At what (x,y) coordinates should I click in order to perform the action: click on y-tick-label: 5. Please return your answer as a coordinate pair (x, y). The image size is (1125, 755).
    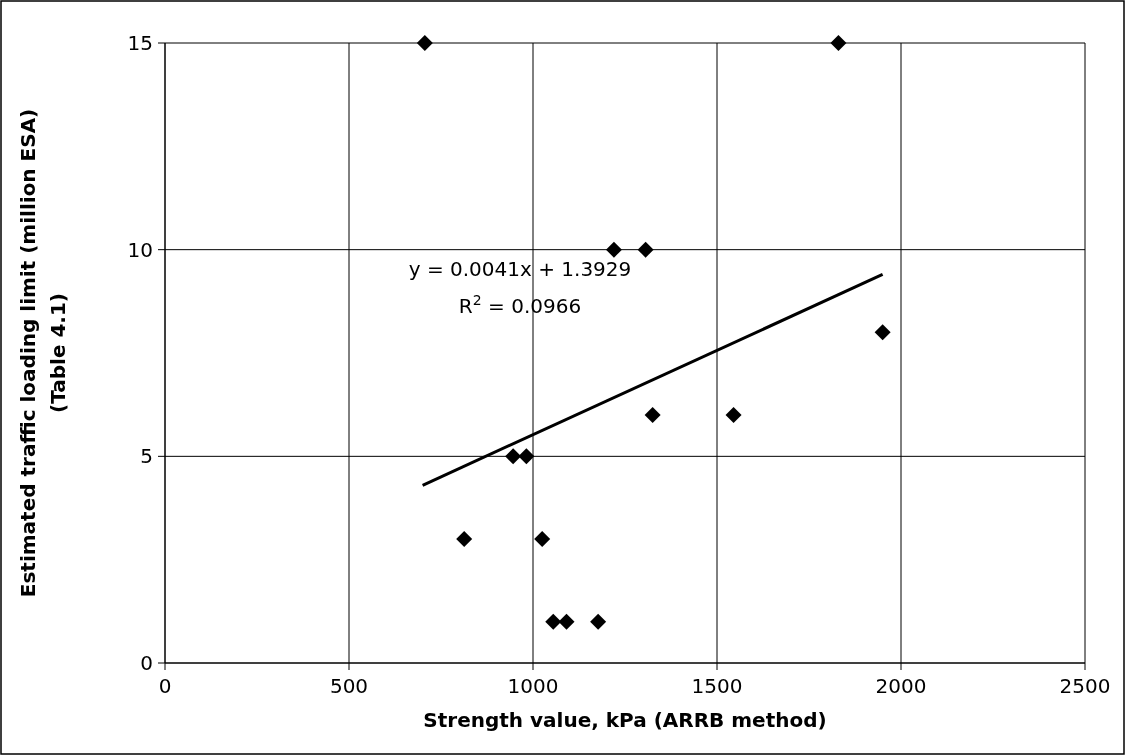
    Looking at the image, I should click on (146, 456).